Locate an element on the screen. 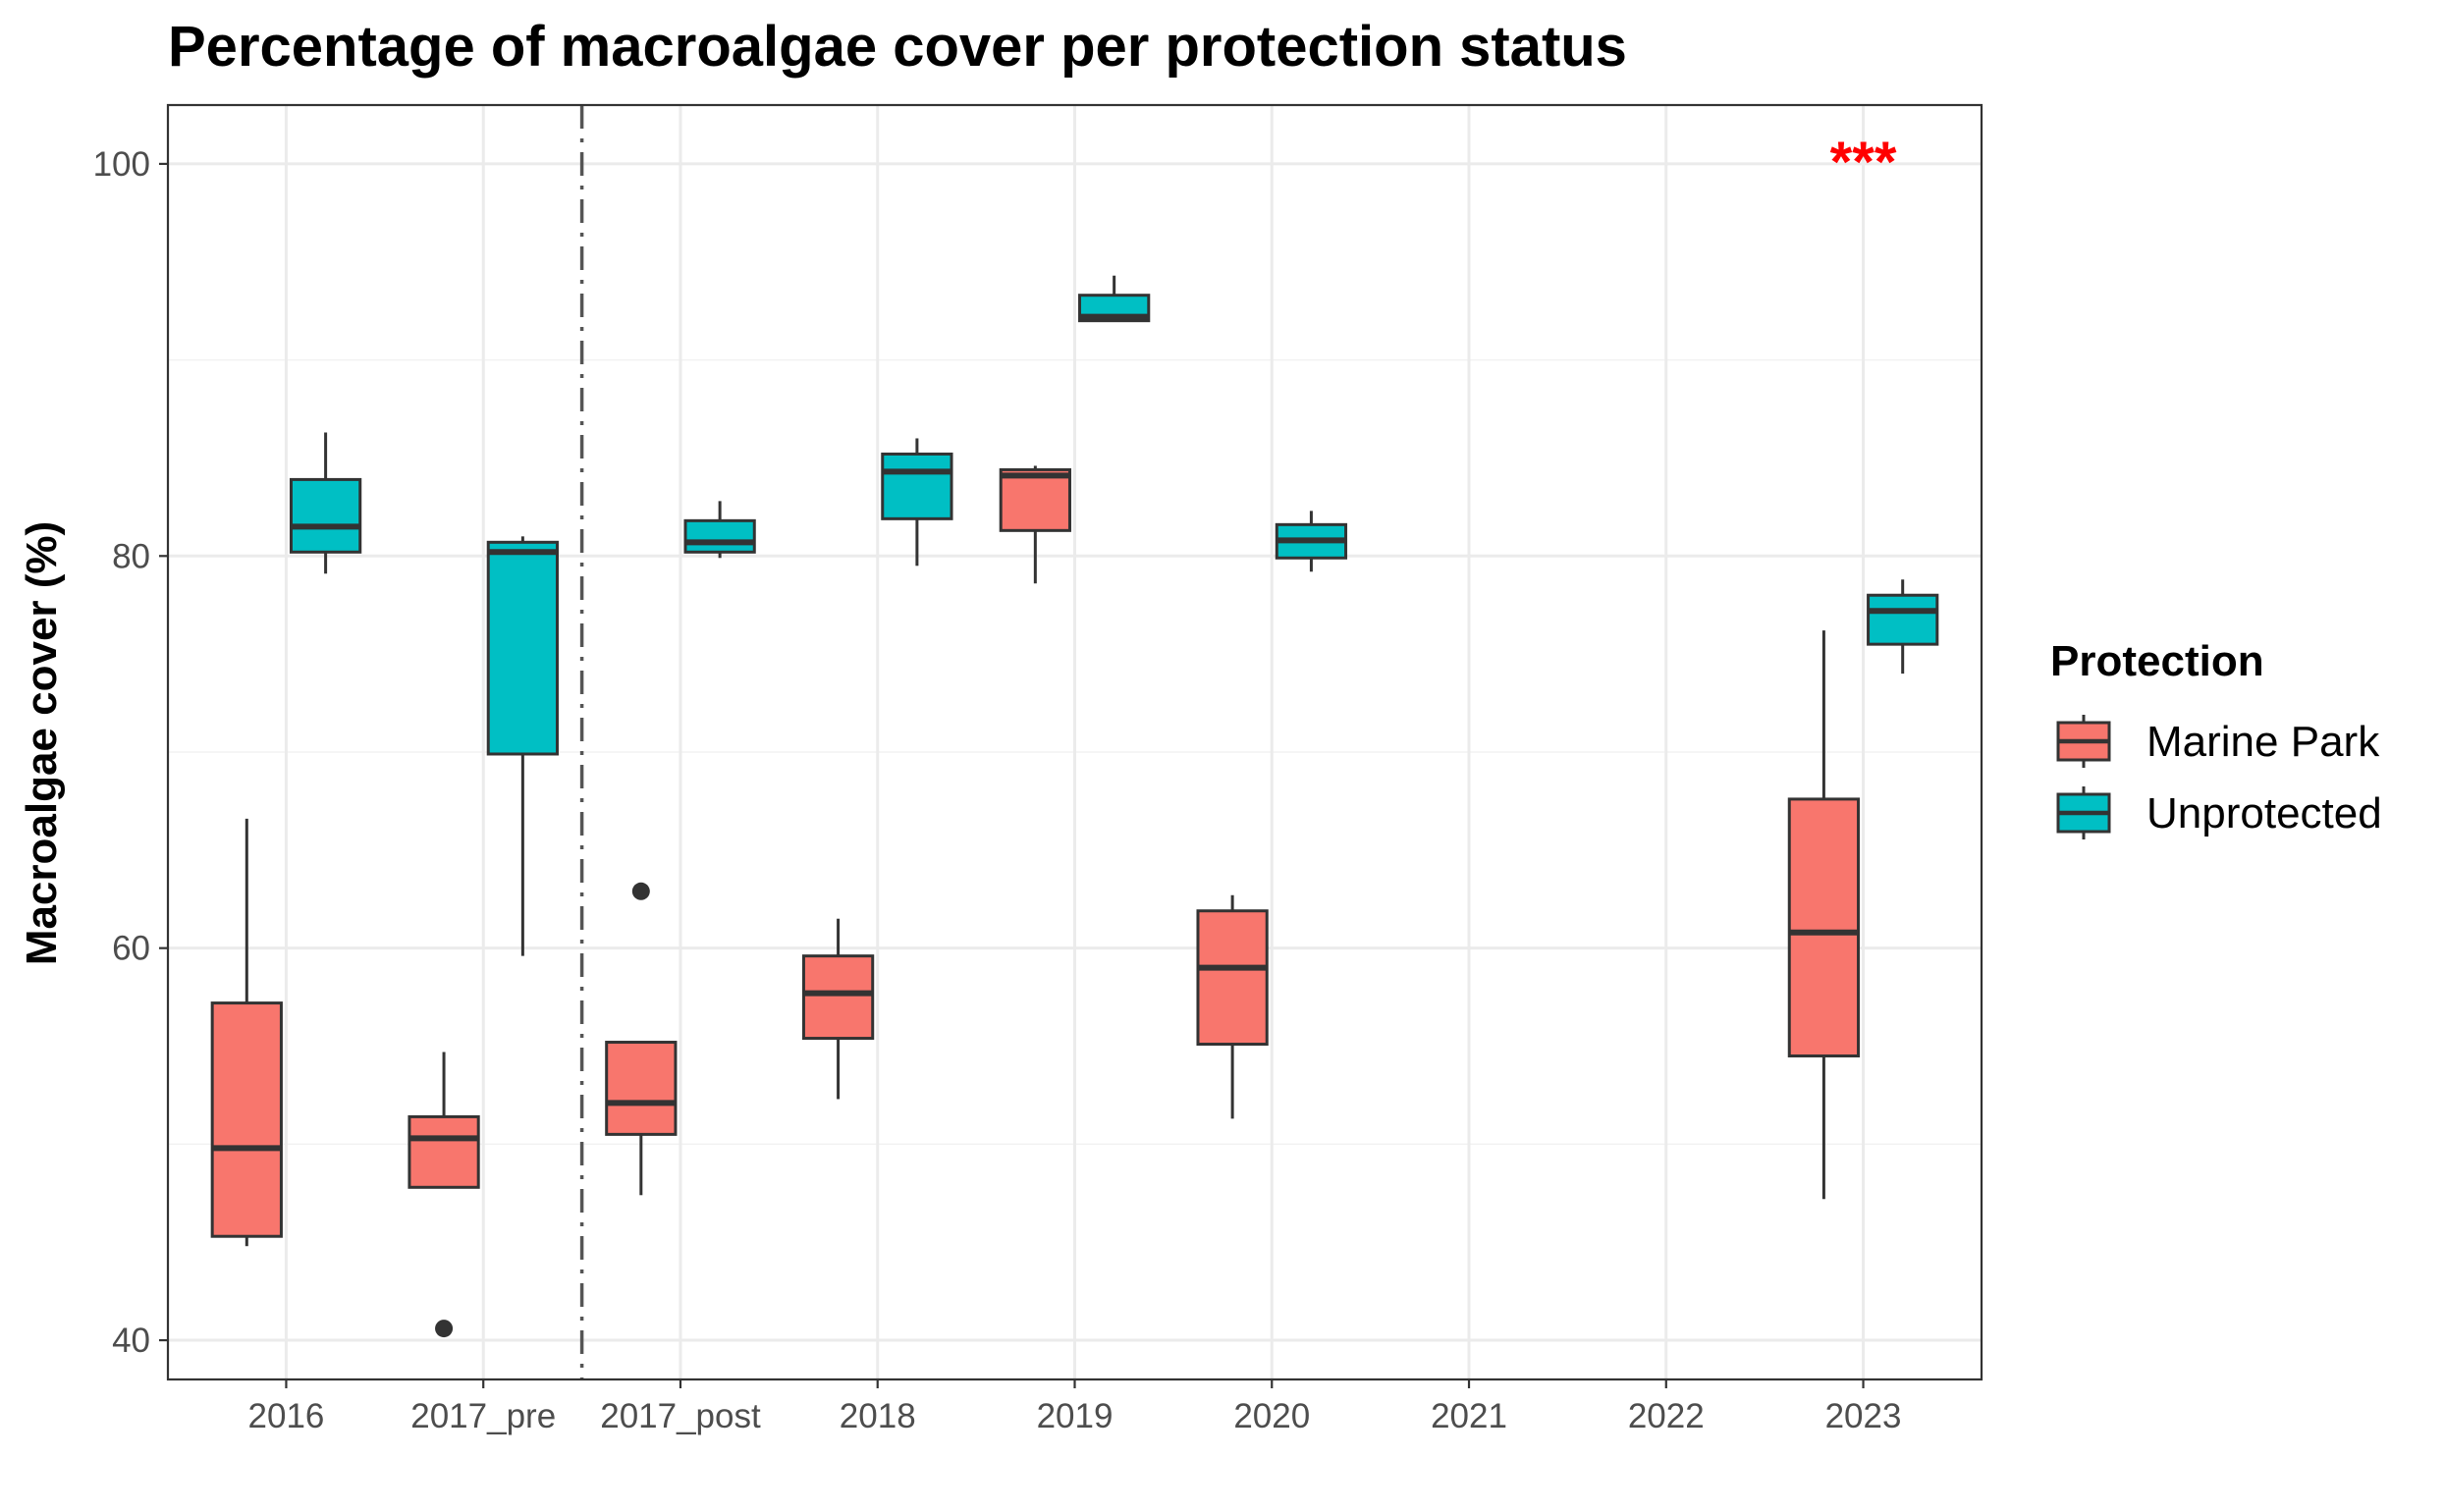 Image resolution: width=2445 pixels, height=1512 pixels. y-axis: 40 60 80 100 is located at coordinates (130, 752).